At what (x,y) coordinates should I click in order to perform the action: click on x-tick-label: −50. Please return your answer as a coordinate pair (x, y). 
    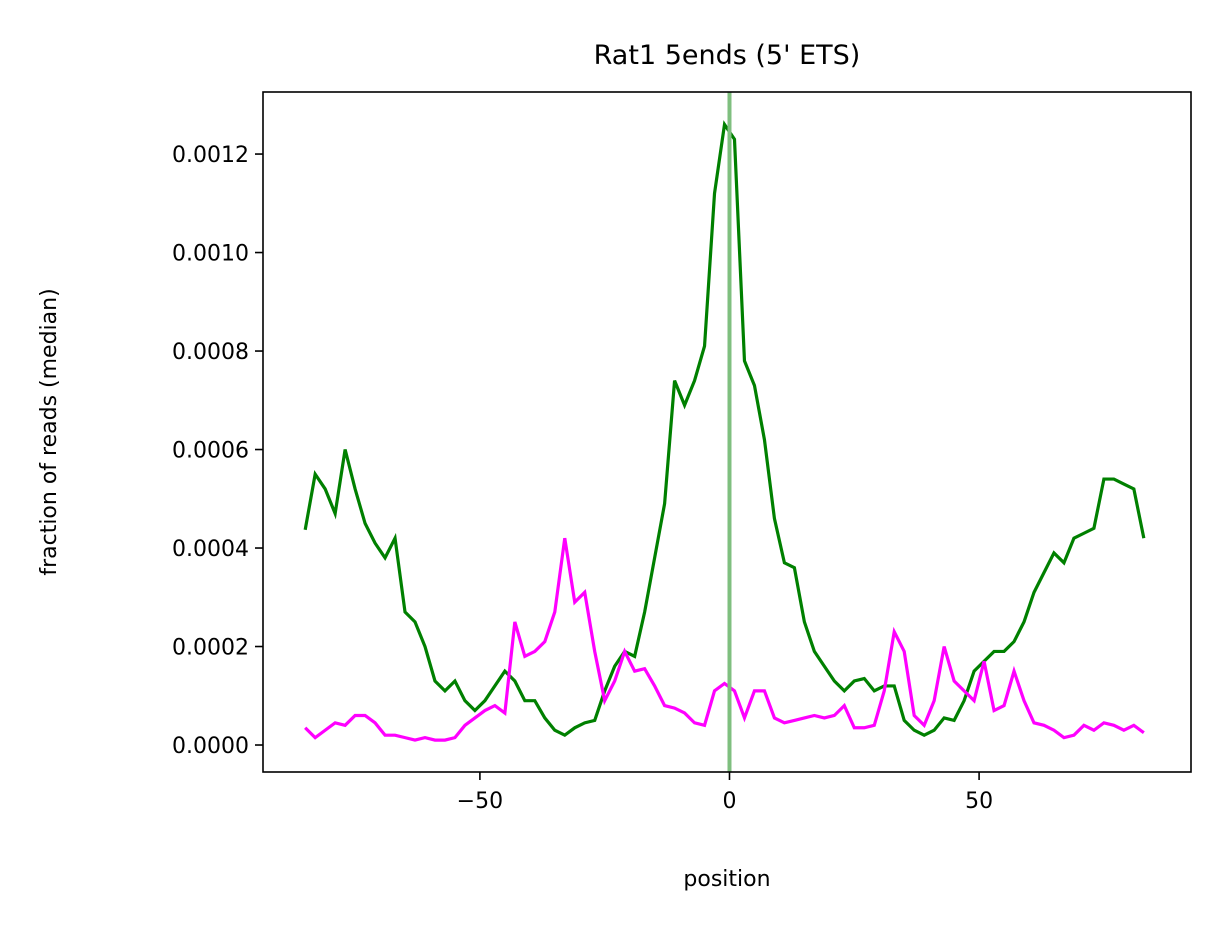
    Looking at the image, I should click on (480, 801).